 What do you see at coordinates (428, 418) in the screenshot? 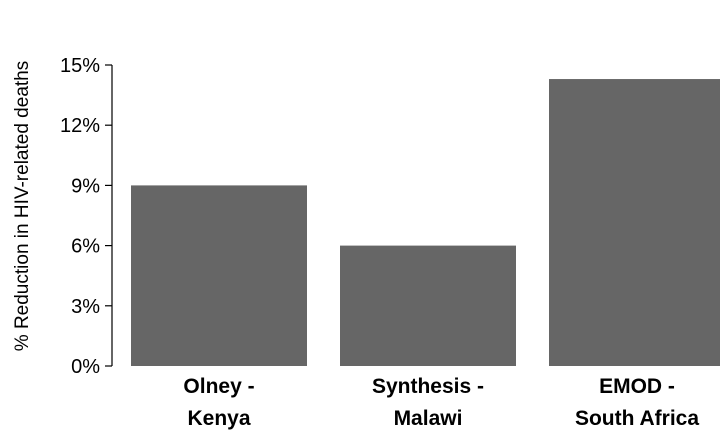
I see `x-tick-label: Malawi` at bounding box center [428, 418].